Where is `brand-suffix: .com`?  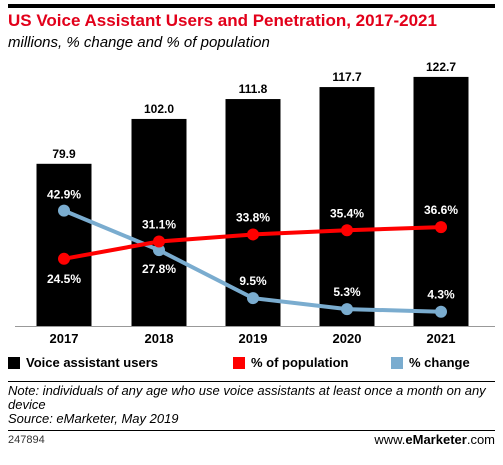
brand-suffix: .com is located at coordinates (480, 439).